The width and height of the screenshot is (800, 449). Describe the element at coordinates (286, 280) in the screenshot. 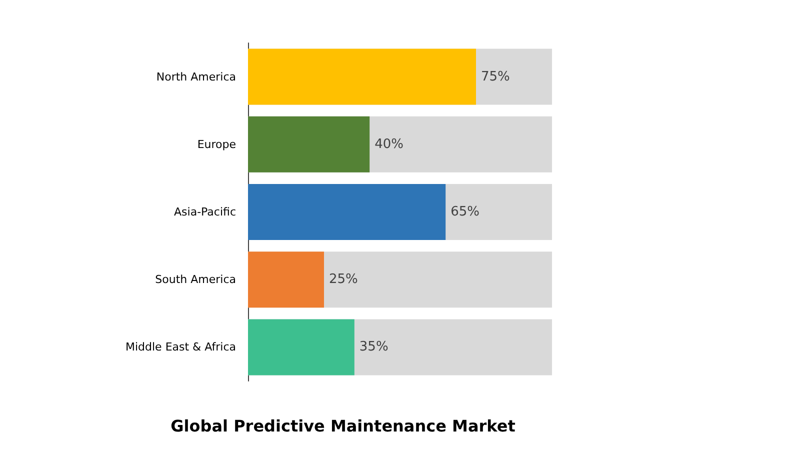

I see `bar` at that location.